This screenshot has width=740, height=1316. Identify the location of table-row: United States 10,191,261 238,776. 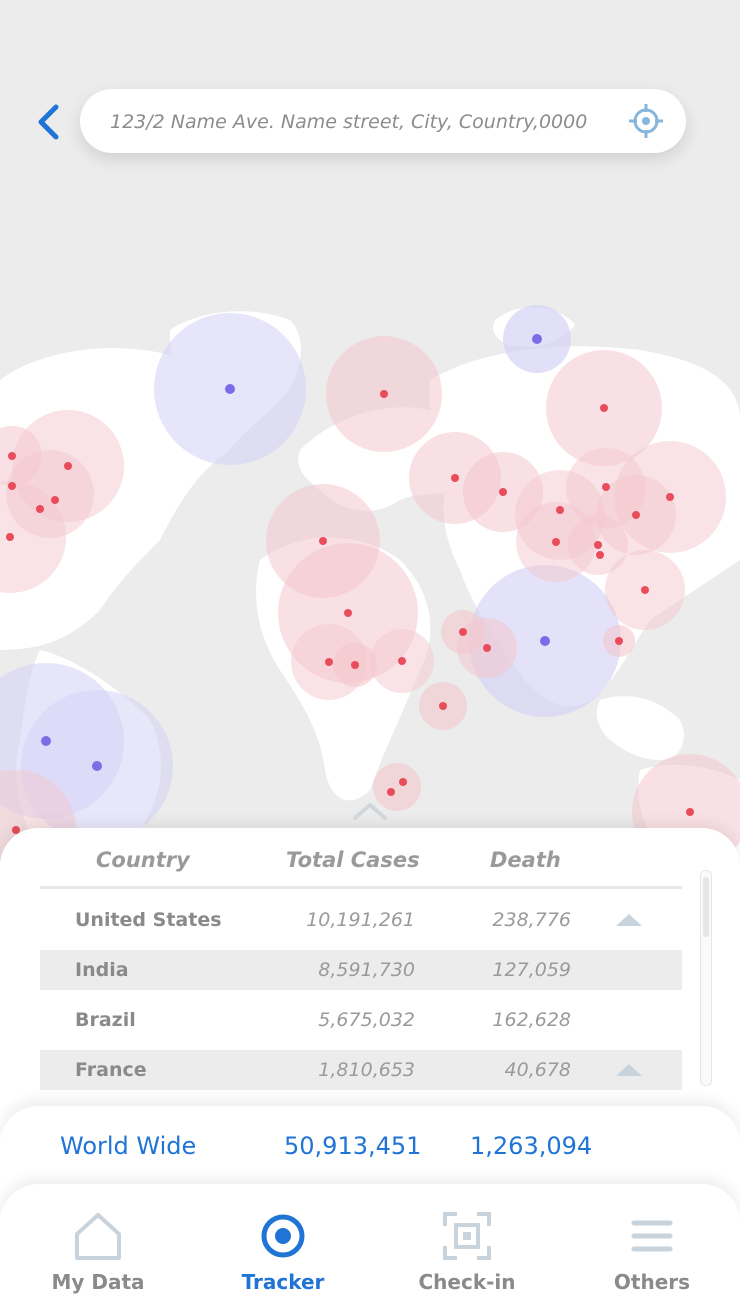
(361, 920).